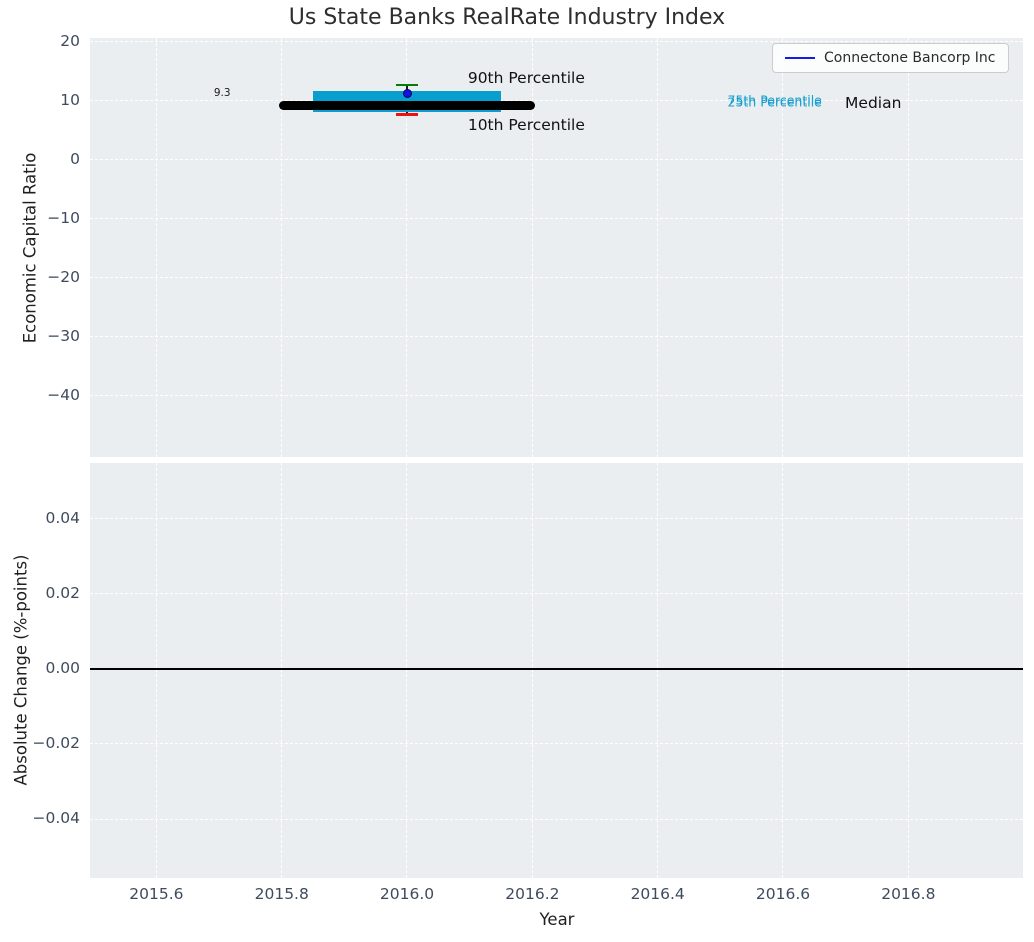 This screenshot has width=1034, height=942. What do you see at coordinates (70, 41) in the screenshot?
I see `y-tick-label: 20` at bounding box center [70, 41].